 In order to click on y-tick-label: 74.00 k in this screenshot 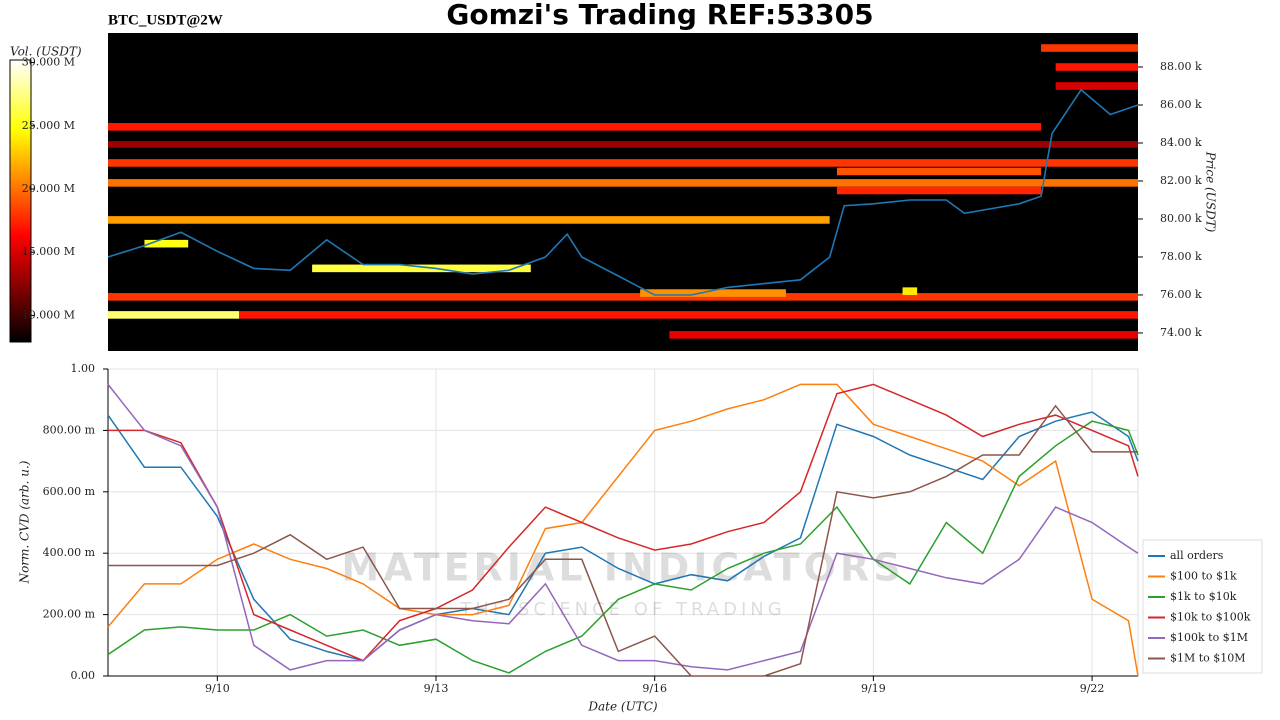, I will do `click(1181, 332)`.